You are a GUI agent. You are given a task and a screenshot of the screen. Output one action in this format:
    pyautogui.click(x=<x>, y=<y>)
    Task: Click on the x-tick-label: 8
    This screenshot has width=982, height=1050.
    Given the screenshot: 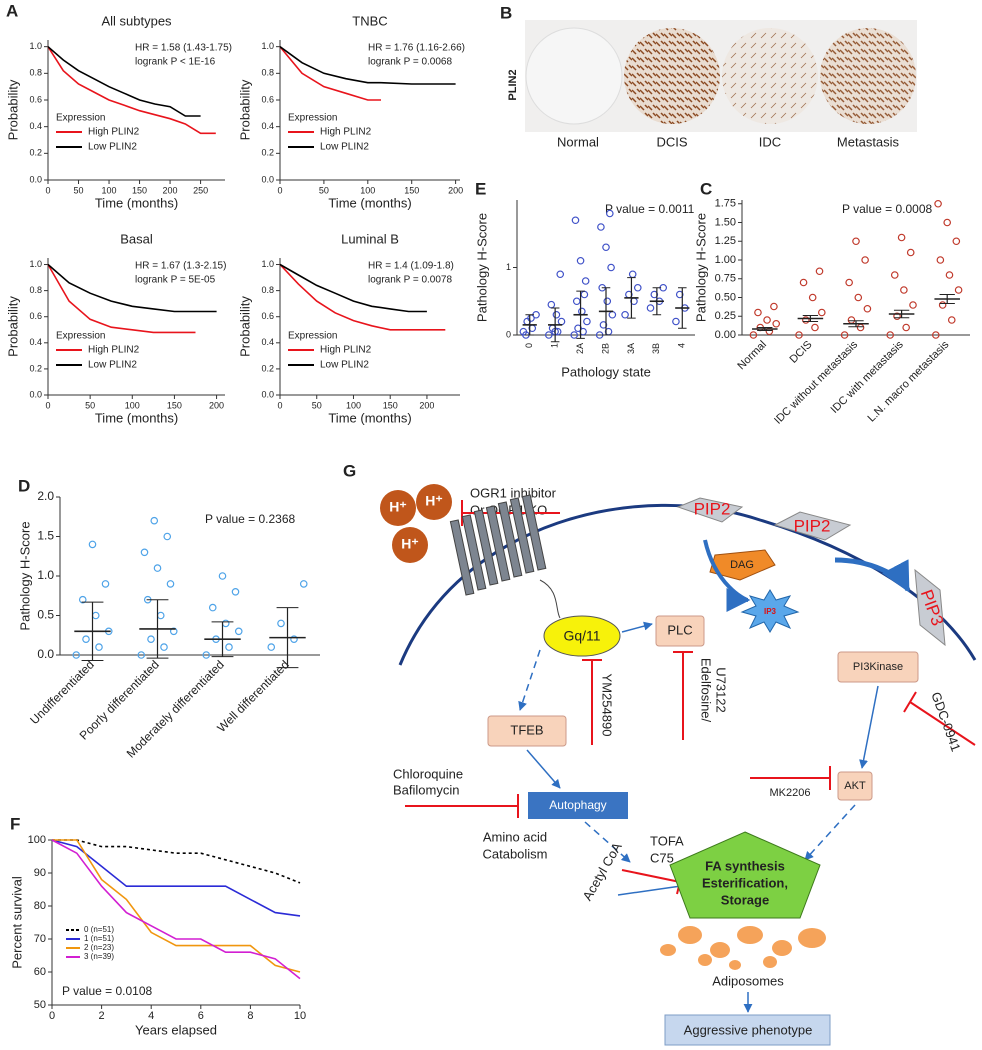 What is the action you would take?
    pyautogui.click(x=250, y=1016)
    